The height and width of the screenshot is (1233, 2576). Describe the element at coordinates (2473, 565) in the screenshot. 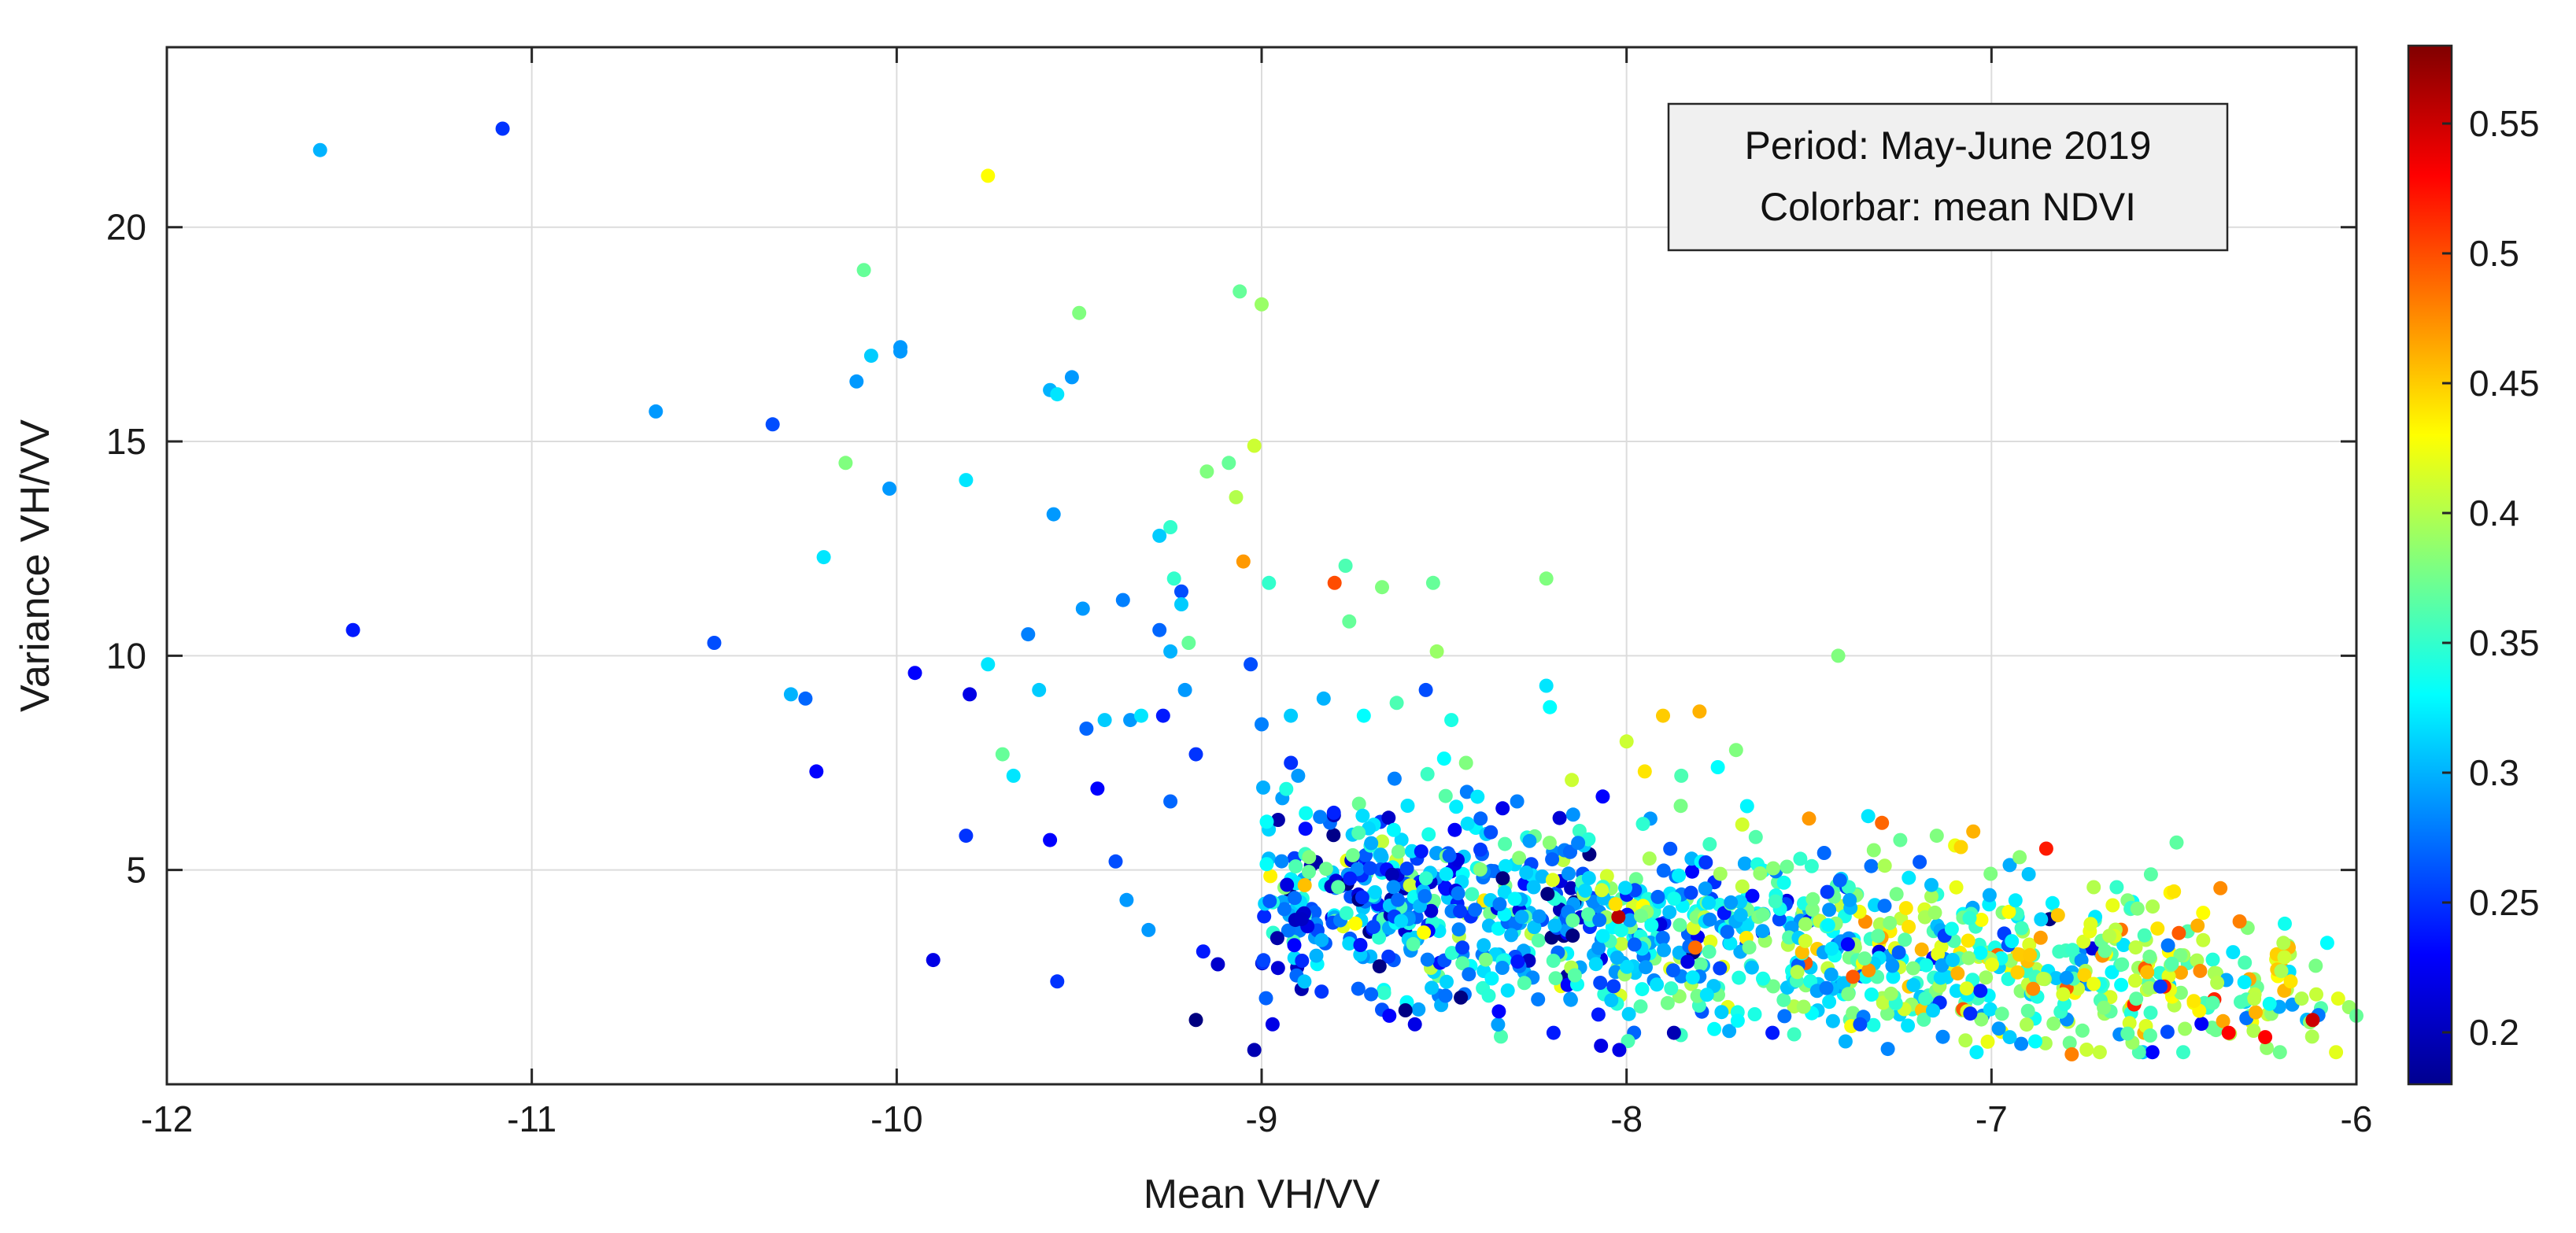

I see `colorbar: 0.2 0.25 0.3 0.35 0.4 0.45 0.5 0.55` at that location.